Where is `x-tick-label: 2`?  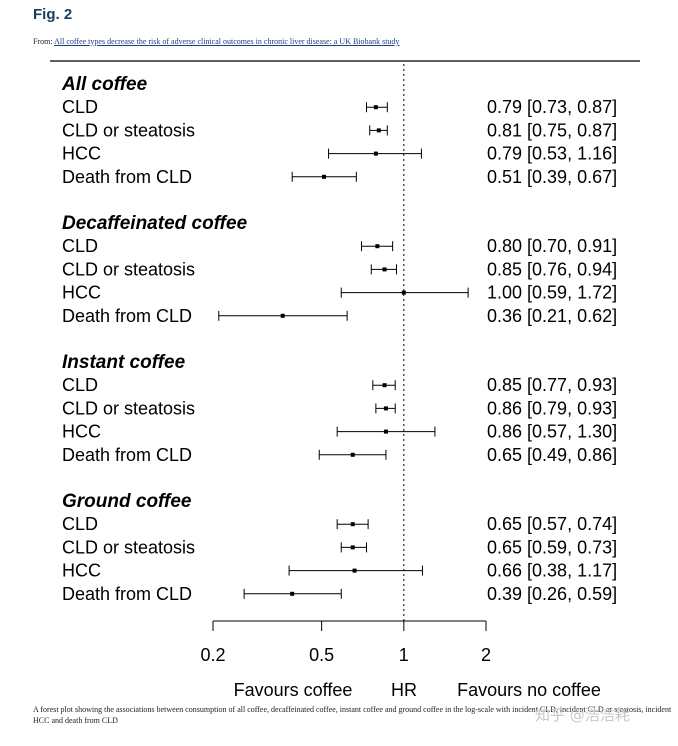 x-tick-label: 2 is located at coordinates (486, 655).